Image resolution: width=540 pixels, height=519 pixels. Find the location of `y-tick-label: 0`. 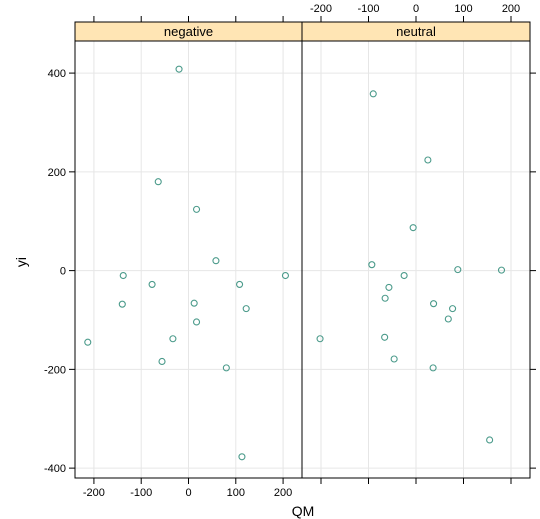

y-tick-label: 0 is located at coordinates (63, 272).